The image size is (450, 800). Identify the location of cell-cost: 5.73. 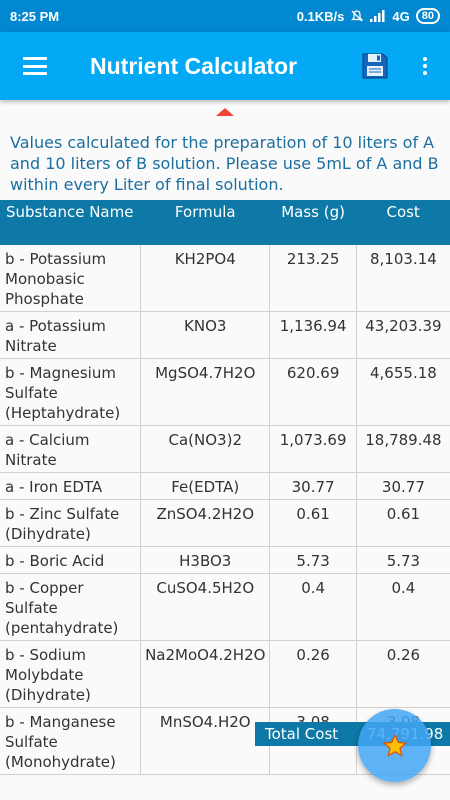
(403, 560).